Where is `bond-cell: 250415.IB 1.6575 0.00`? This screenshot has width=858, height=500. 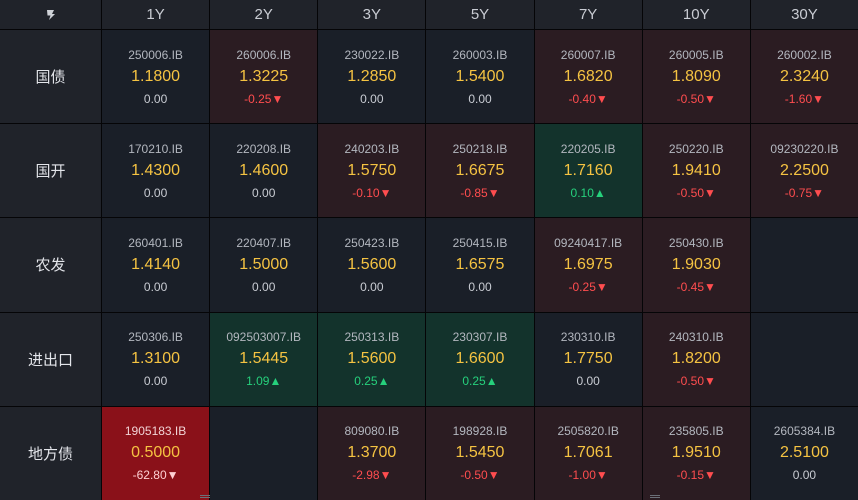
bond-cell: 250415.IB 1.6575 0.00 is located at coordinates (480, 265).